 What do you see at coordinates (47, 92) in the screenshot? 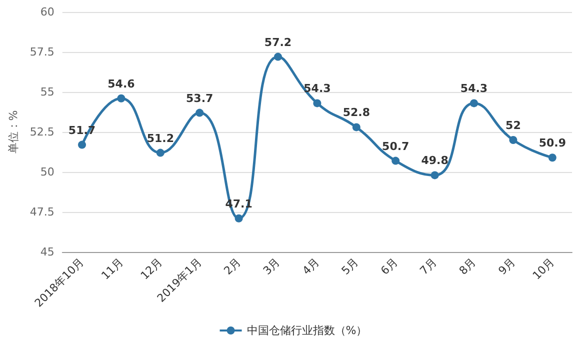
I see `y-tick-label: 55` at bounding box center [47, 92].